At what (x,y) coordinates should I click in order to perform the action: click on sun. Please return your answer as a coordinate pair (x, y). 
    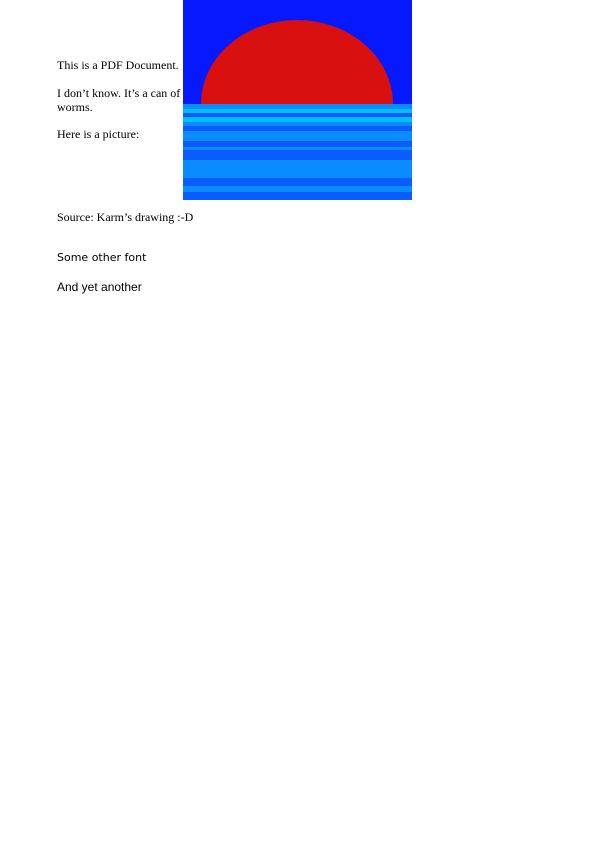
    Looking at the image, I should click on (297, 62).